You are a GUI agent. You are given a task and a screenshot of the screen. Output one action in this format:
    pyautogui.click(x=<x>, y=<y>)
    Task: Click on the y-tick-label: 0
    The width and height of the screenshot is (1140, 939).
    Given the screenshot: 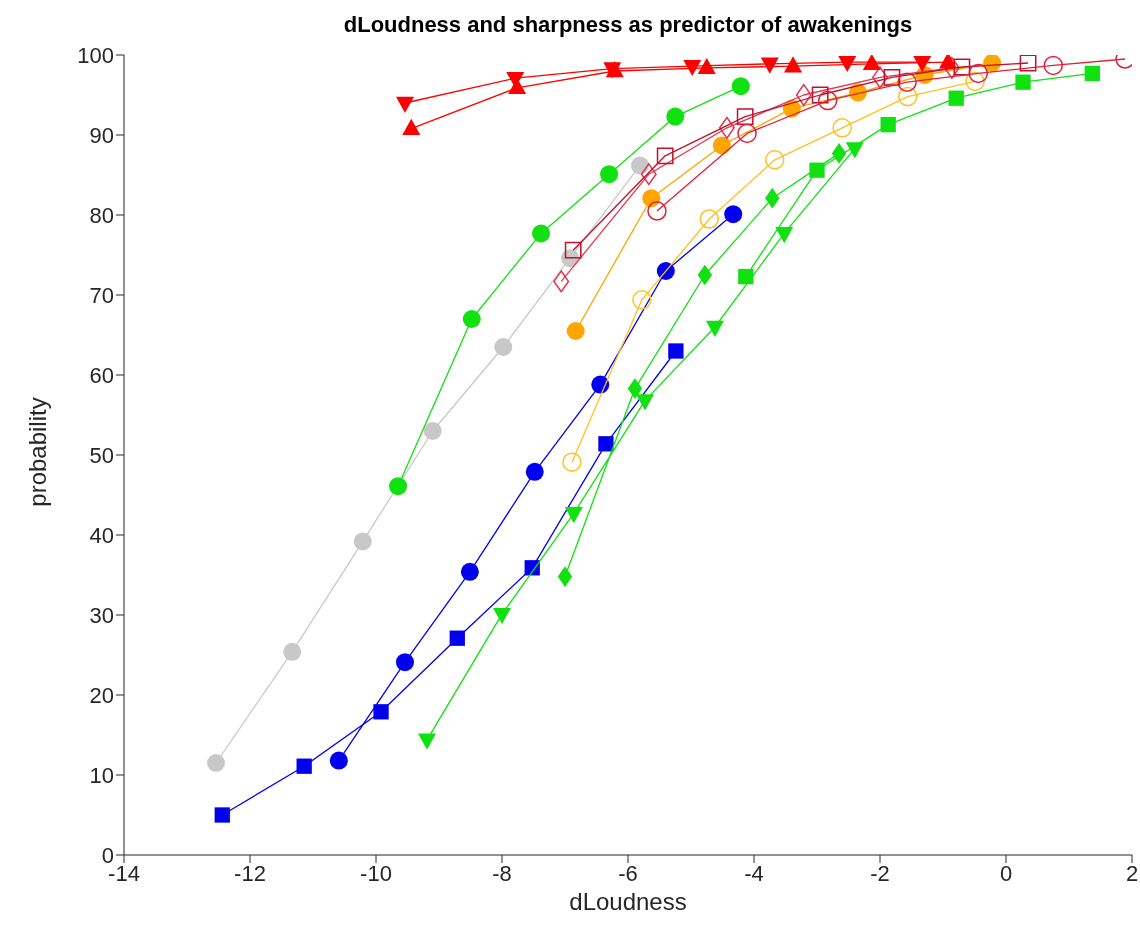 What is the action you would take?
    pyautogui.click(x=107, y=855)
    